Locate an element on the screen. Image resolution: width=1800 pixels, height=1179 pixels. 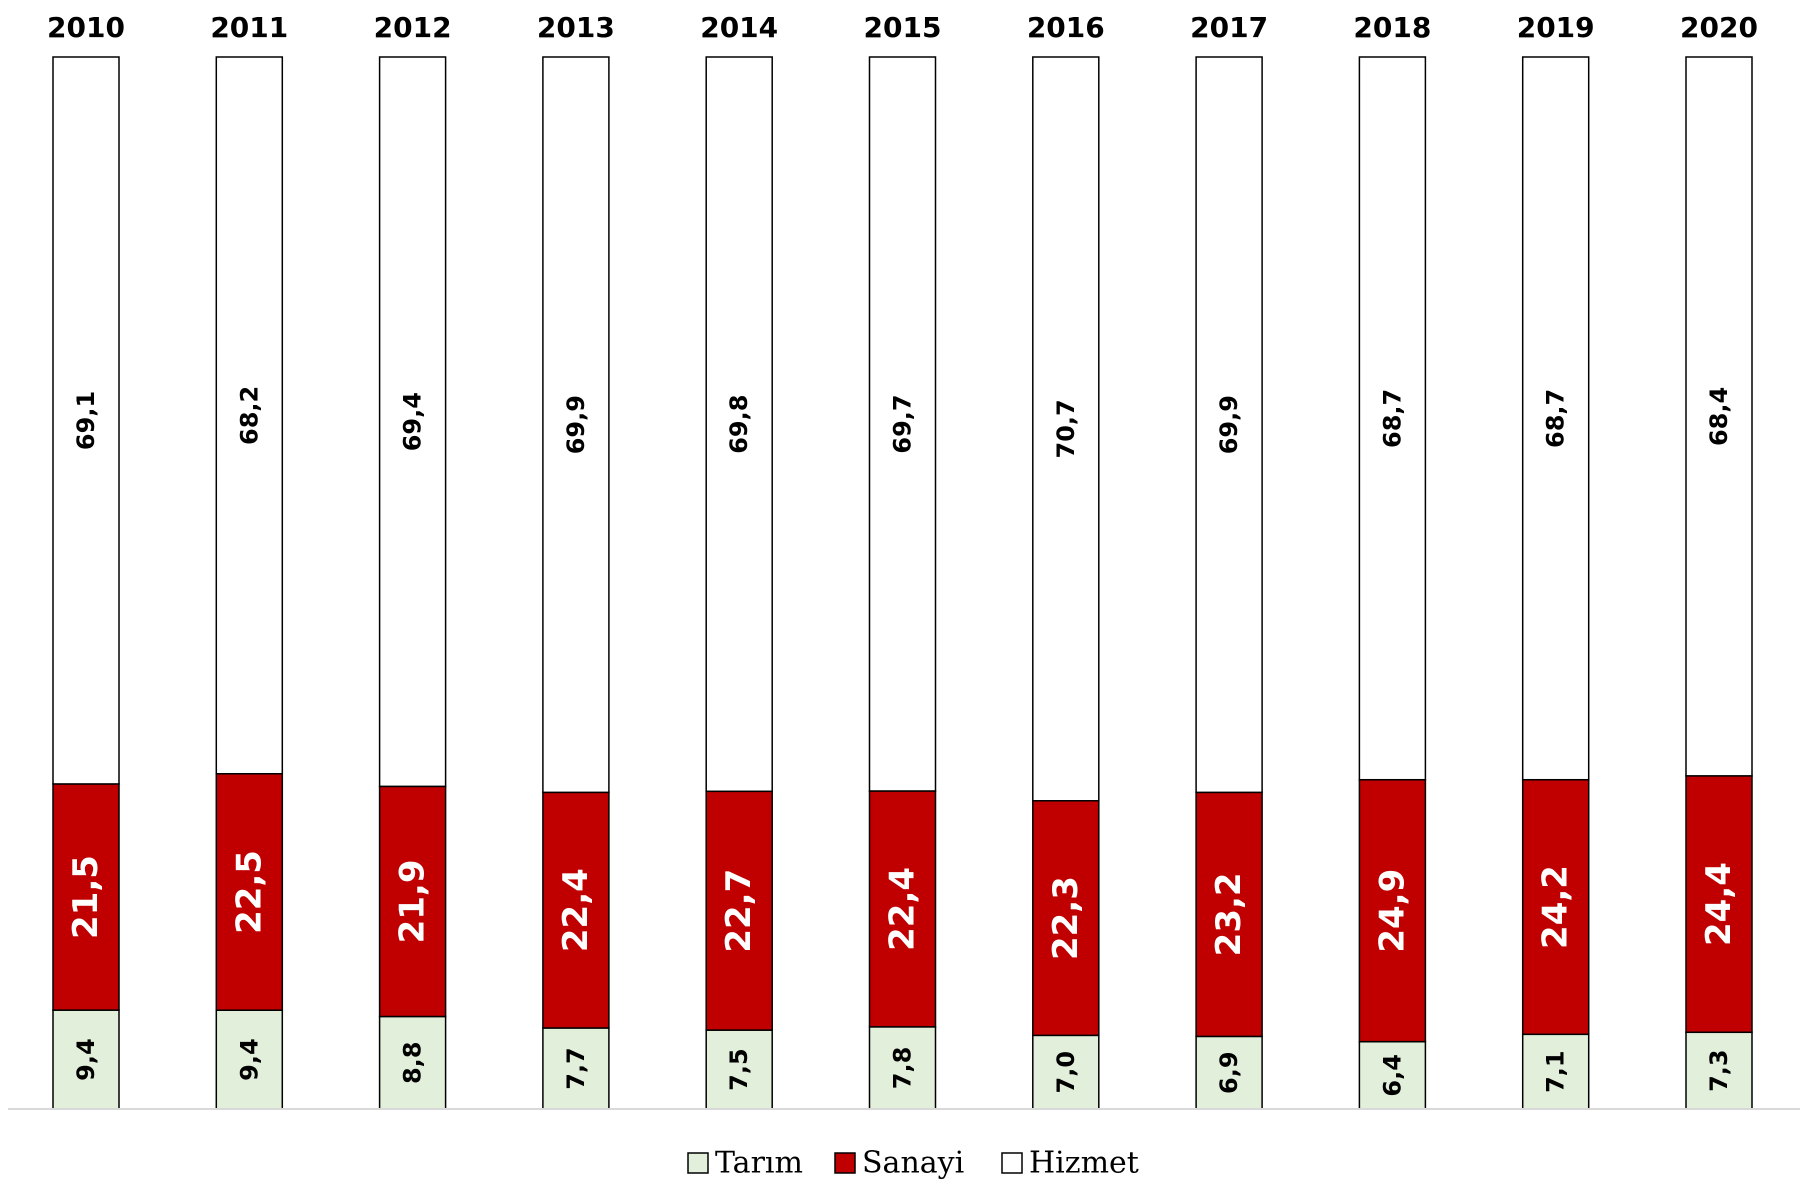
data-label-hizmet-2012: 69,4 is located at coordinates (413, 421).